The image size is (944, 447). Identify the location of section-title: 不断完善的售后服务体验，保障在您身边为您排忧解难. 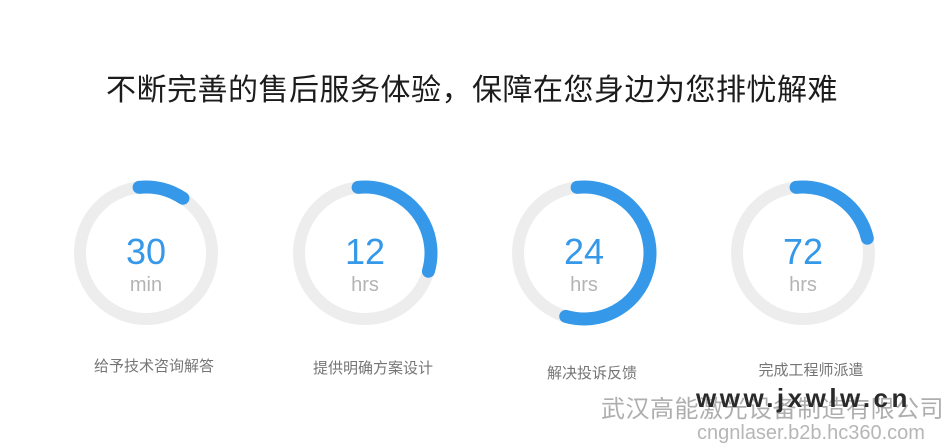
(472, 90).